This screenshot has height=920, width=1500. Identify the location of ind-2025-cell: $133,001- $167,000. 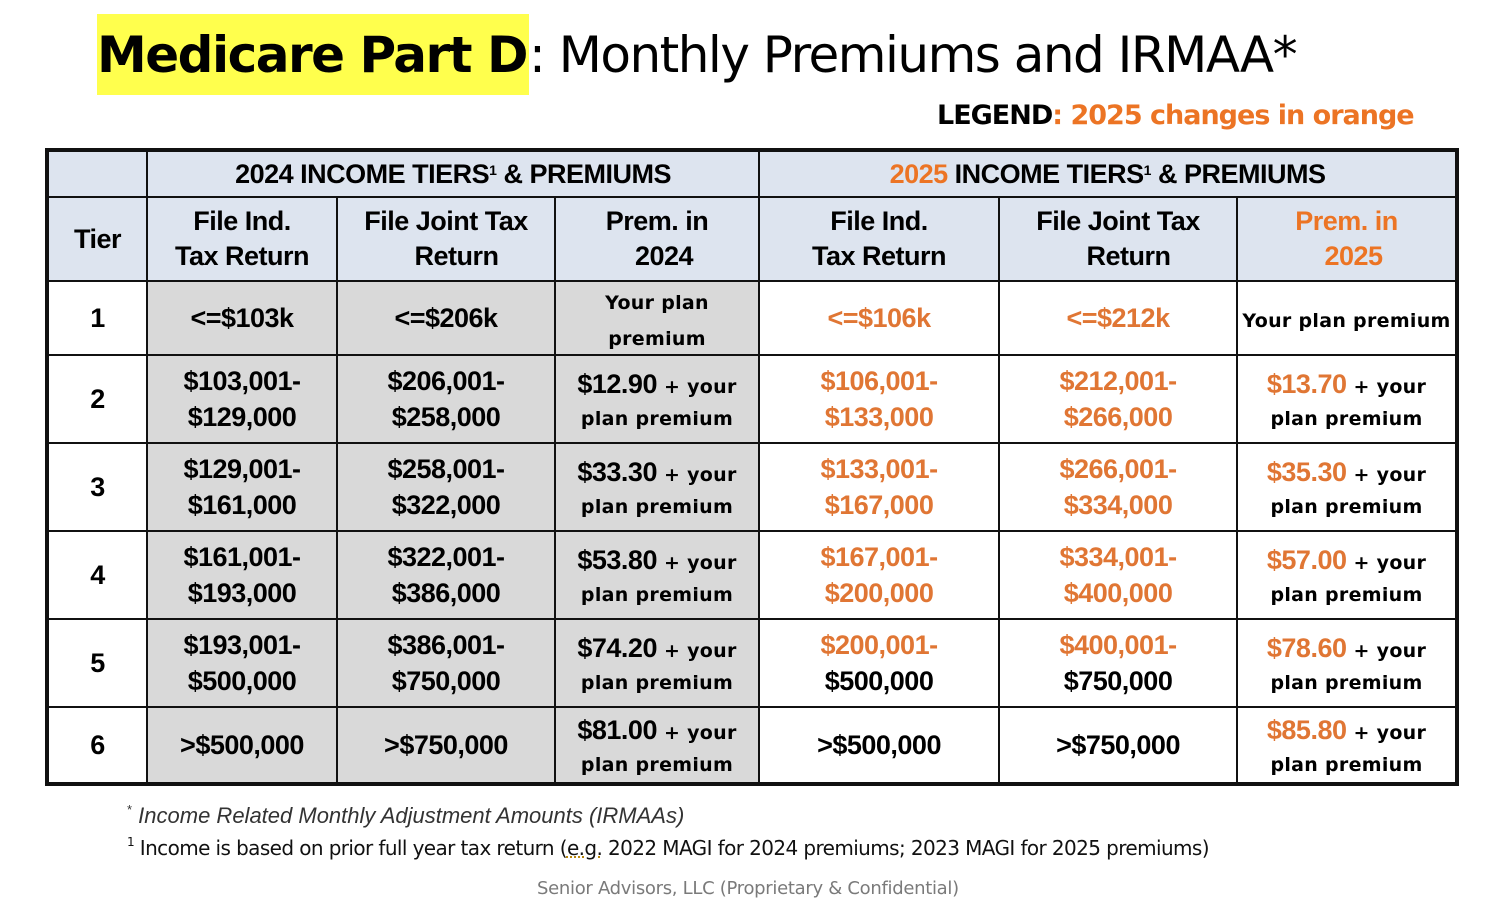
(879, 487).